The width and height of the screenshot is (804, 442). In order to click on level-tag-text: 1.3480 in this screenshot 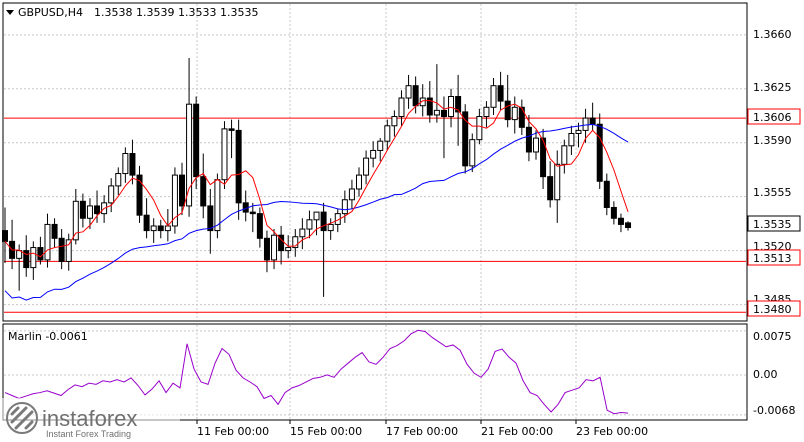, I will do `click(772, 309)`.